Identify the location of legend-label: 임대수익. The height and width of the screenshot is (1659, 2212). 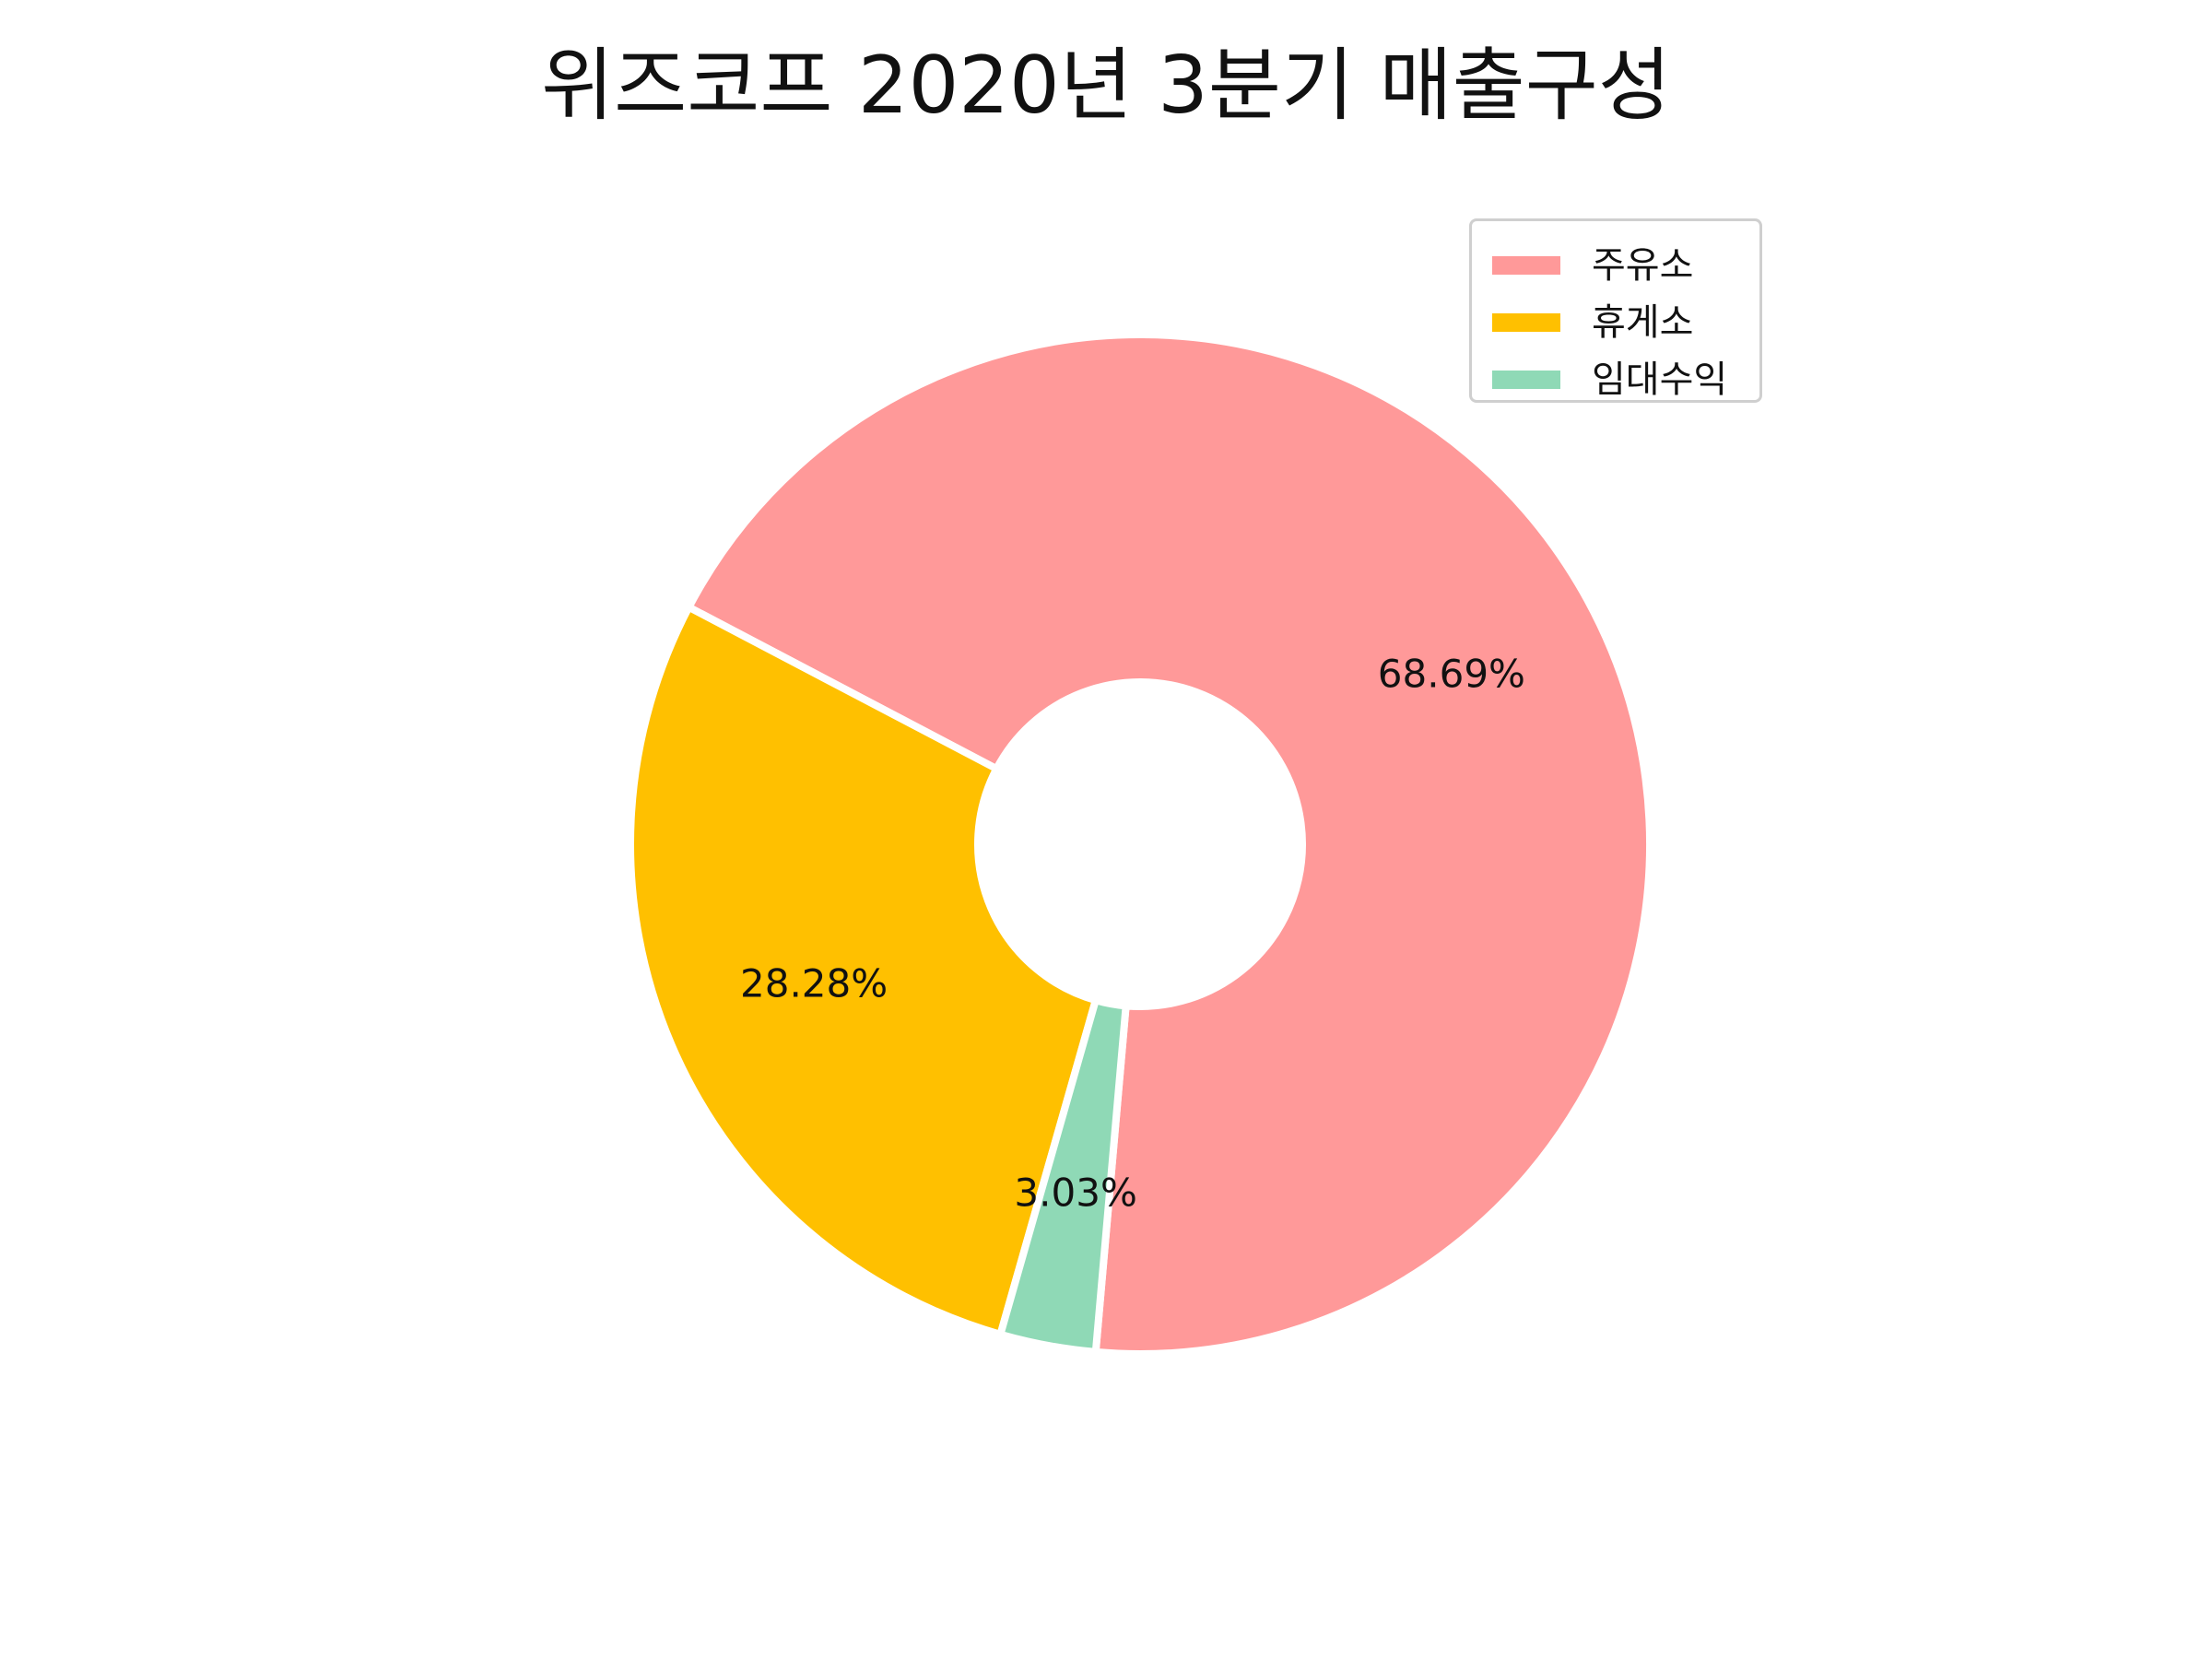
(1660, 380).